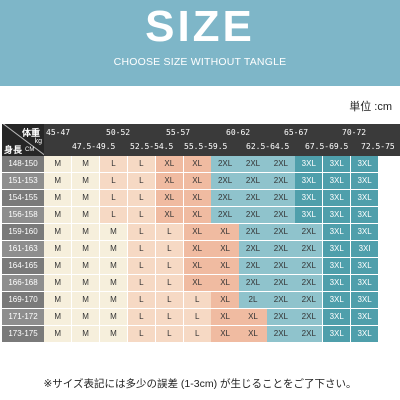 The width and height of the screenshot is (400, 400). I want to click on weight-range-top: 55-57, so click(178, 132).